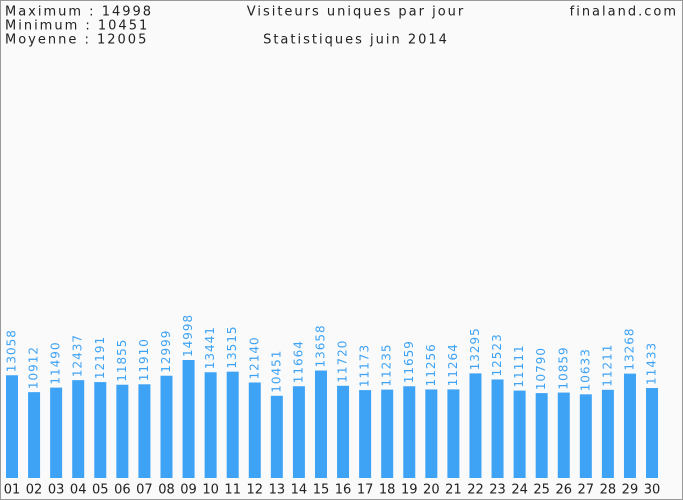 Image resolution: width=683 pixels, height=500 pixels. Describe the element at coordinates (356, 40) in the screenshot. I see `chart-subtitle: Statistiques juin 2014` at that location.